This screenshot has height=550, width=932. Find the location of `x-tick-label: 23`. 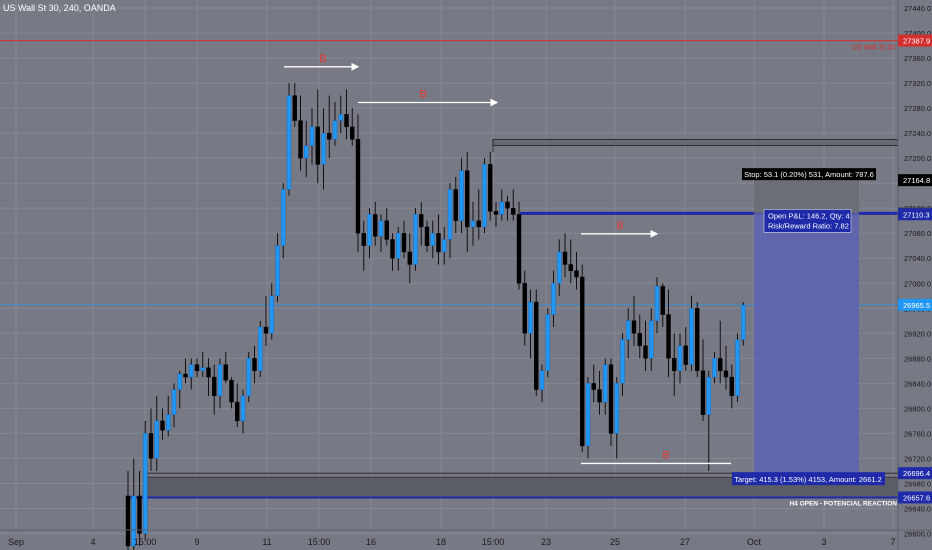

x-tick-label: 23 is located at coordinates (546, 542).